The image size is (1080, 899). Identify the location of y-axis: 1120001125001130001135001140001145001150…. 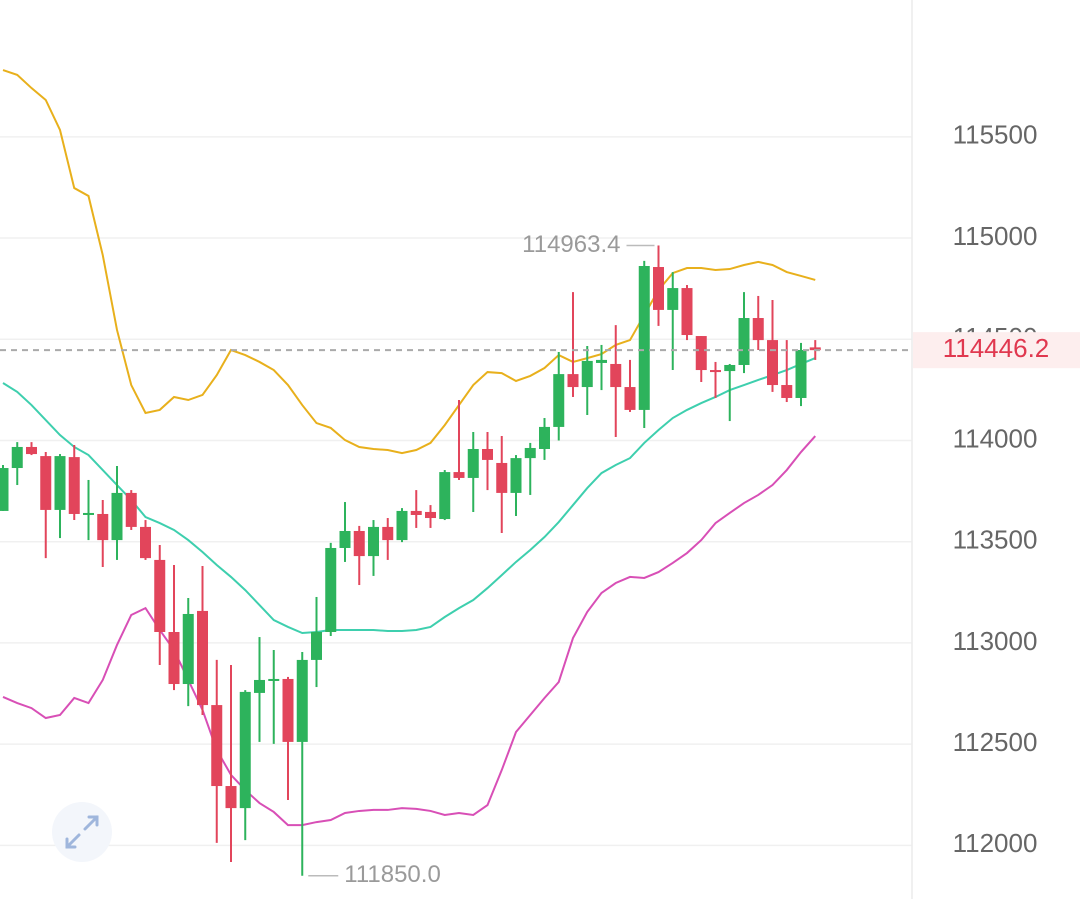
(995, 489).